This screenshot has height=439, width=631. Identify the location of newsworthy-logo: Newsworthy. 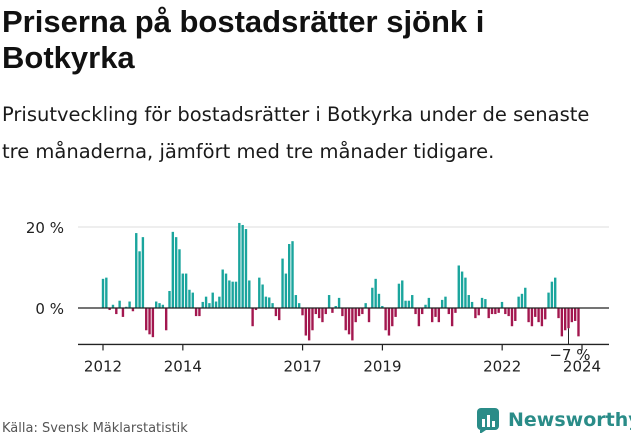
(553, 420).